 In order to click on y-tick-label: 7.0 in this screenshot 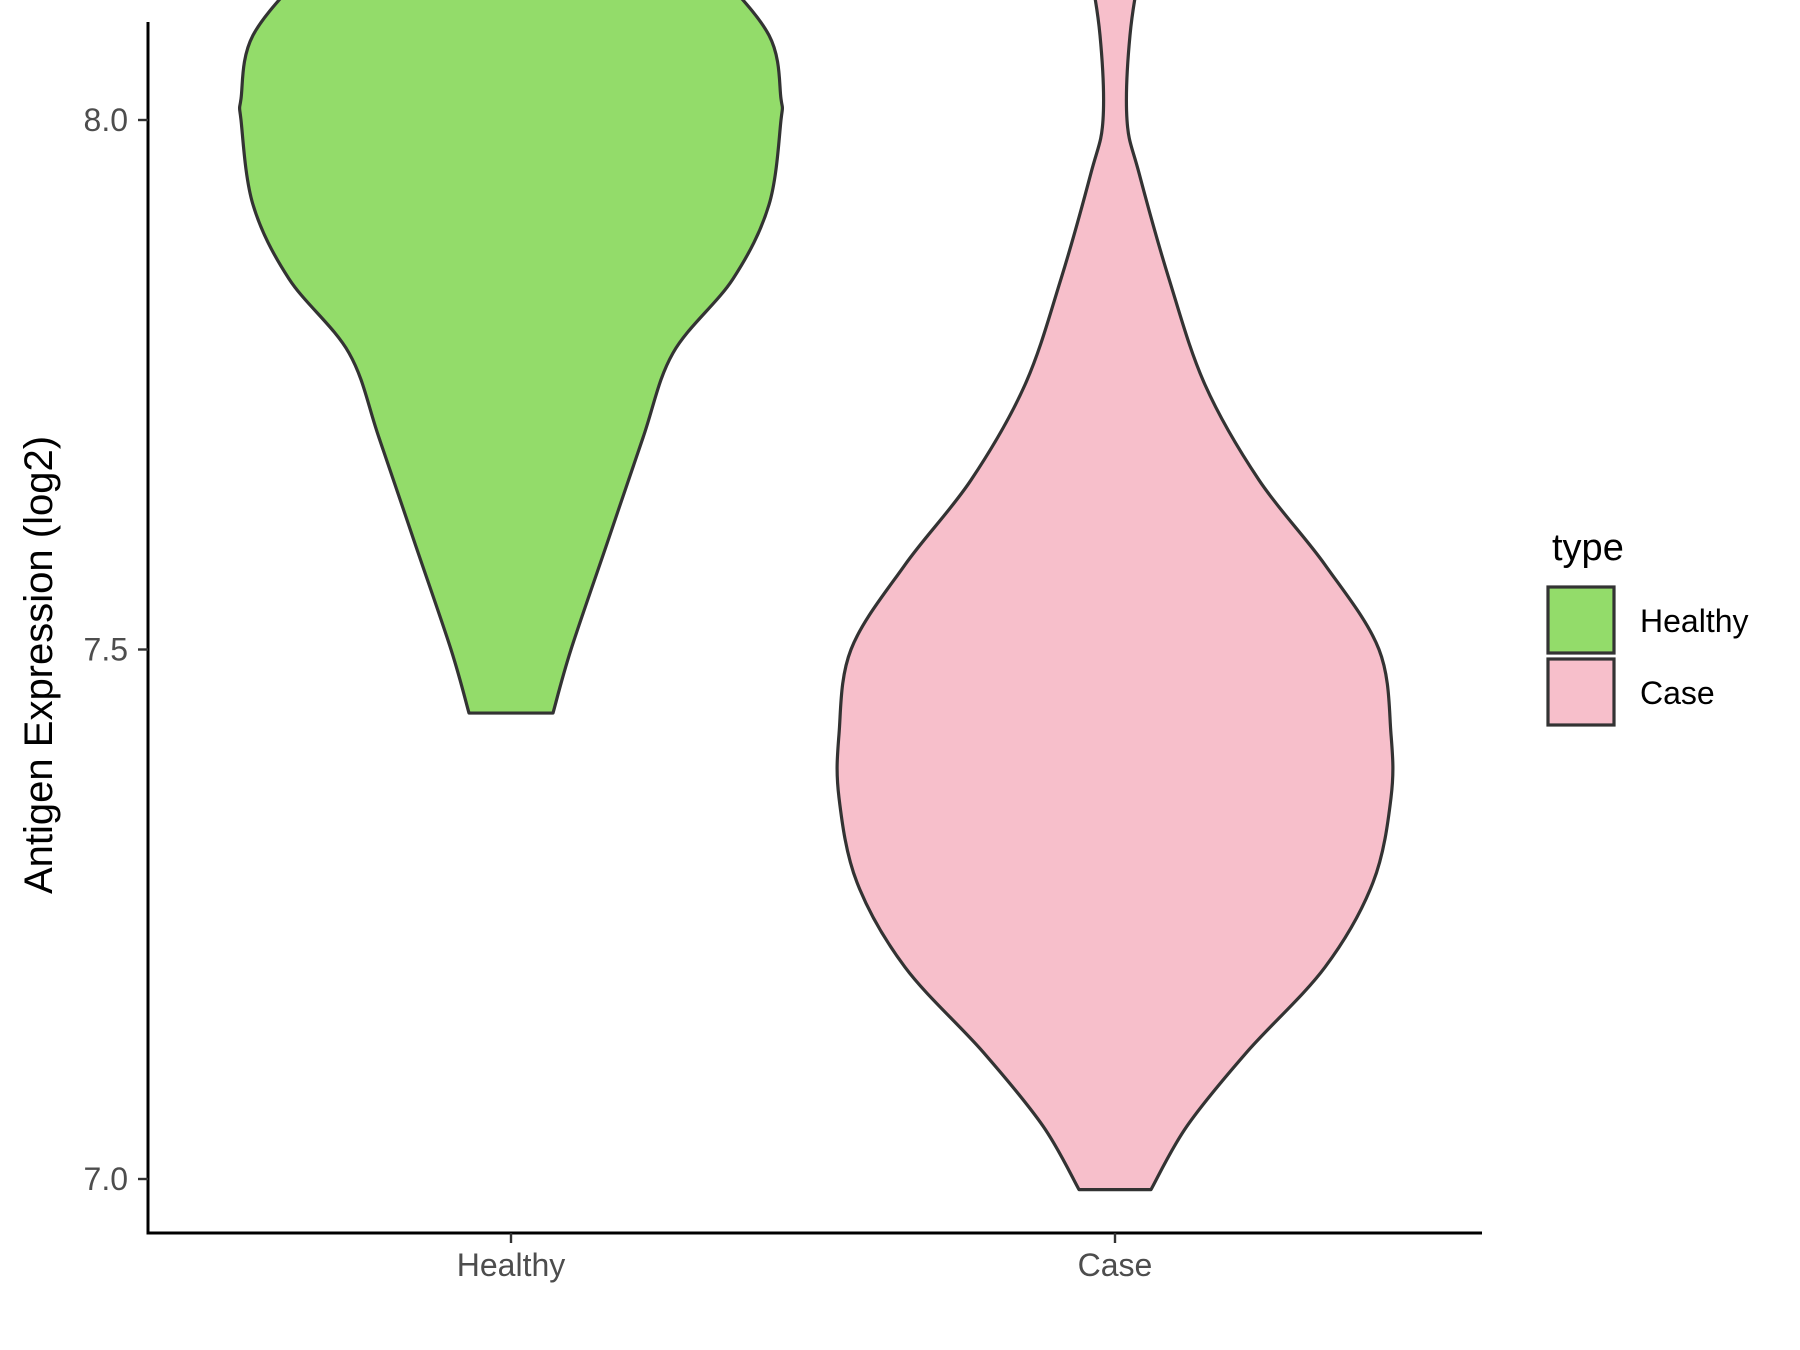, I will do `click(106, 1179)`.